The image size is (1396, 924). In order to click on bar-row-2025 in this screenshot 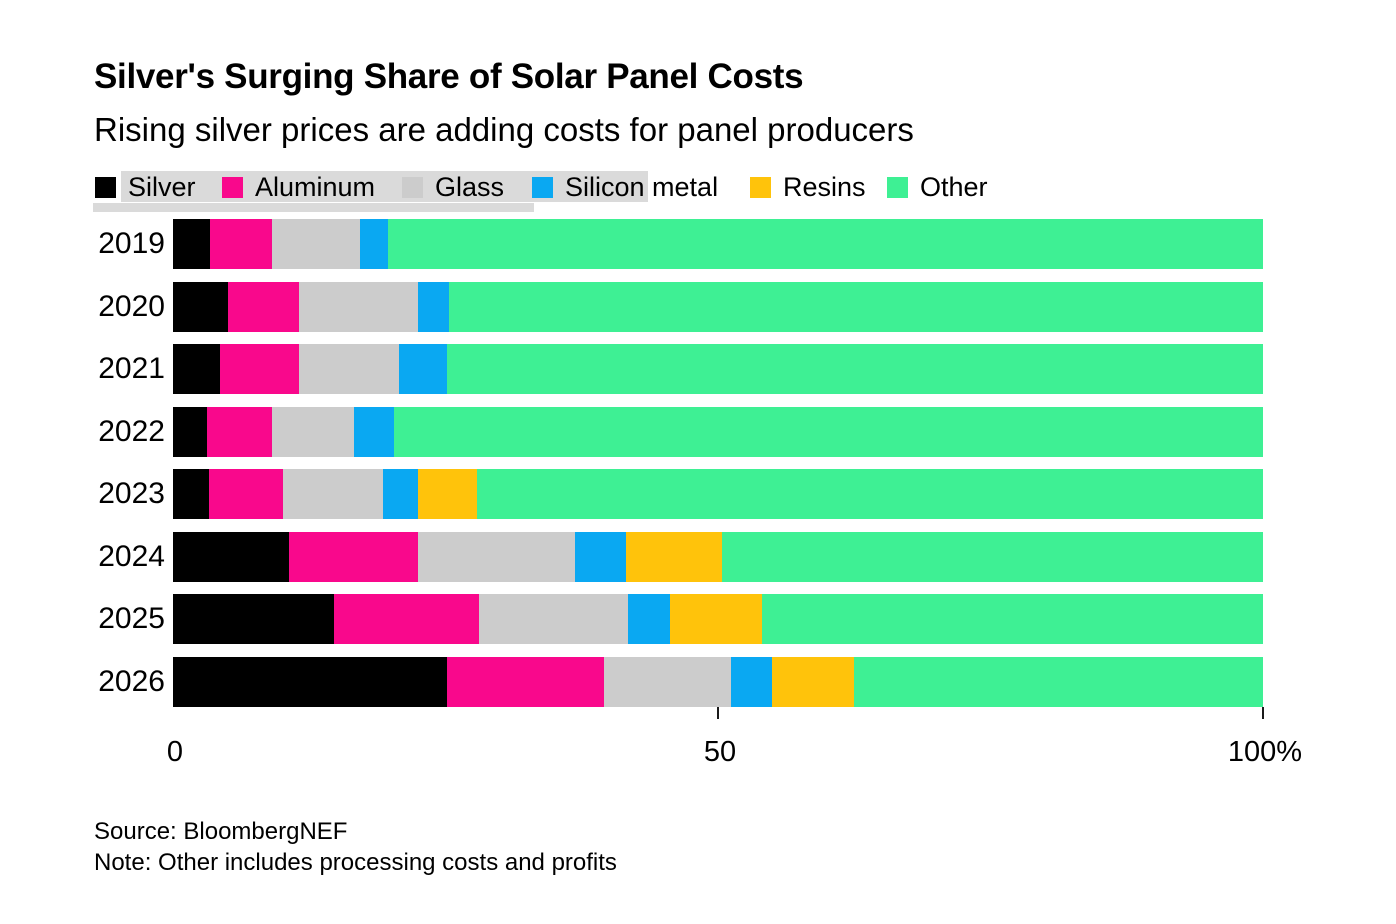, I will do `click(718, 619)`.